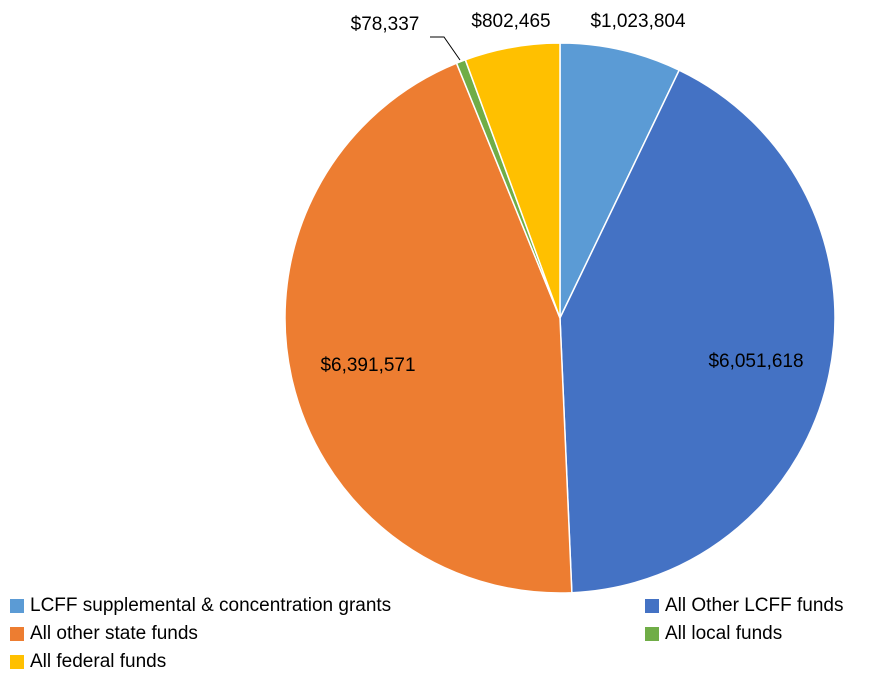 The height and width of the screenshot is (675, 886). I want to click on data-label-1: $6,051,618, so click(755, 361).